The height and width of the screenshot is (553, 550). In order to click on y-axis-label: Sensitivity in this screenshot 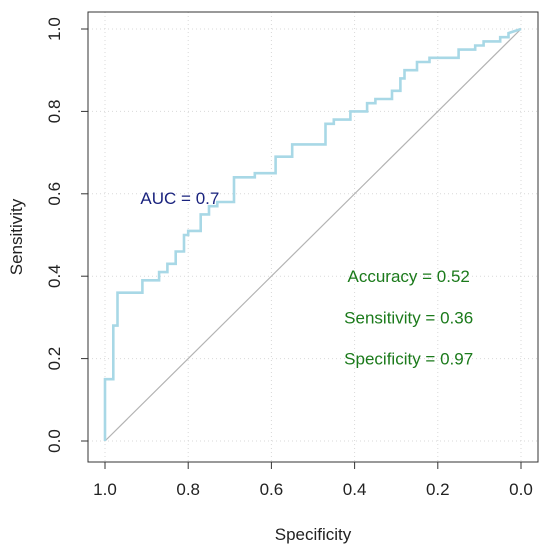, I will do `click(16, 236)`.